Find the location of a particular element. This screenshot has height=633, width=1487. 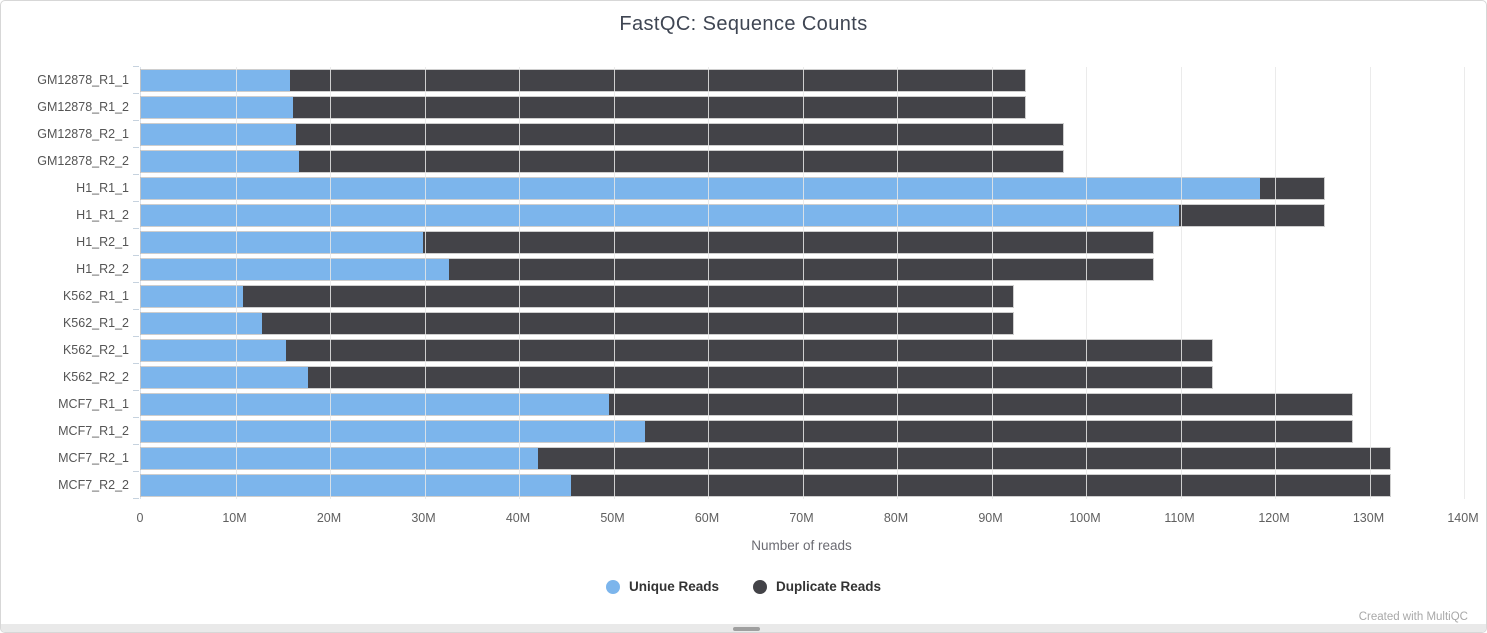

legend-item-unique-reads: Unique Reads is located at coordinates (662, 586).